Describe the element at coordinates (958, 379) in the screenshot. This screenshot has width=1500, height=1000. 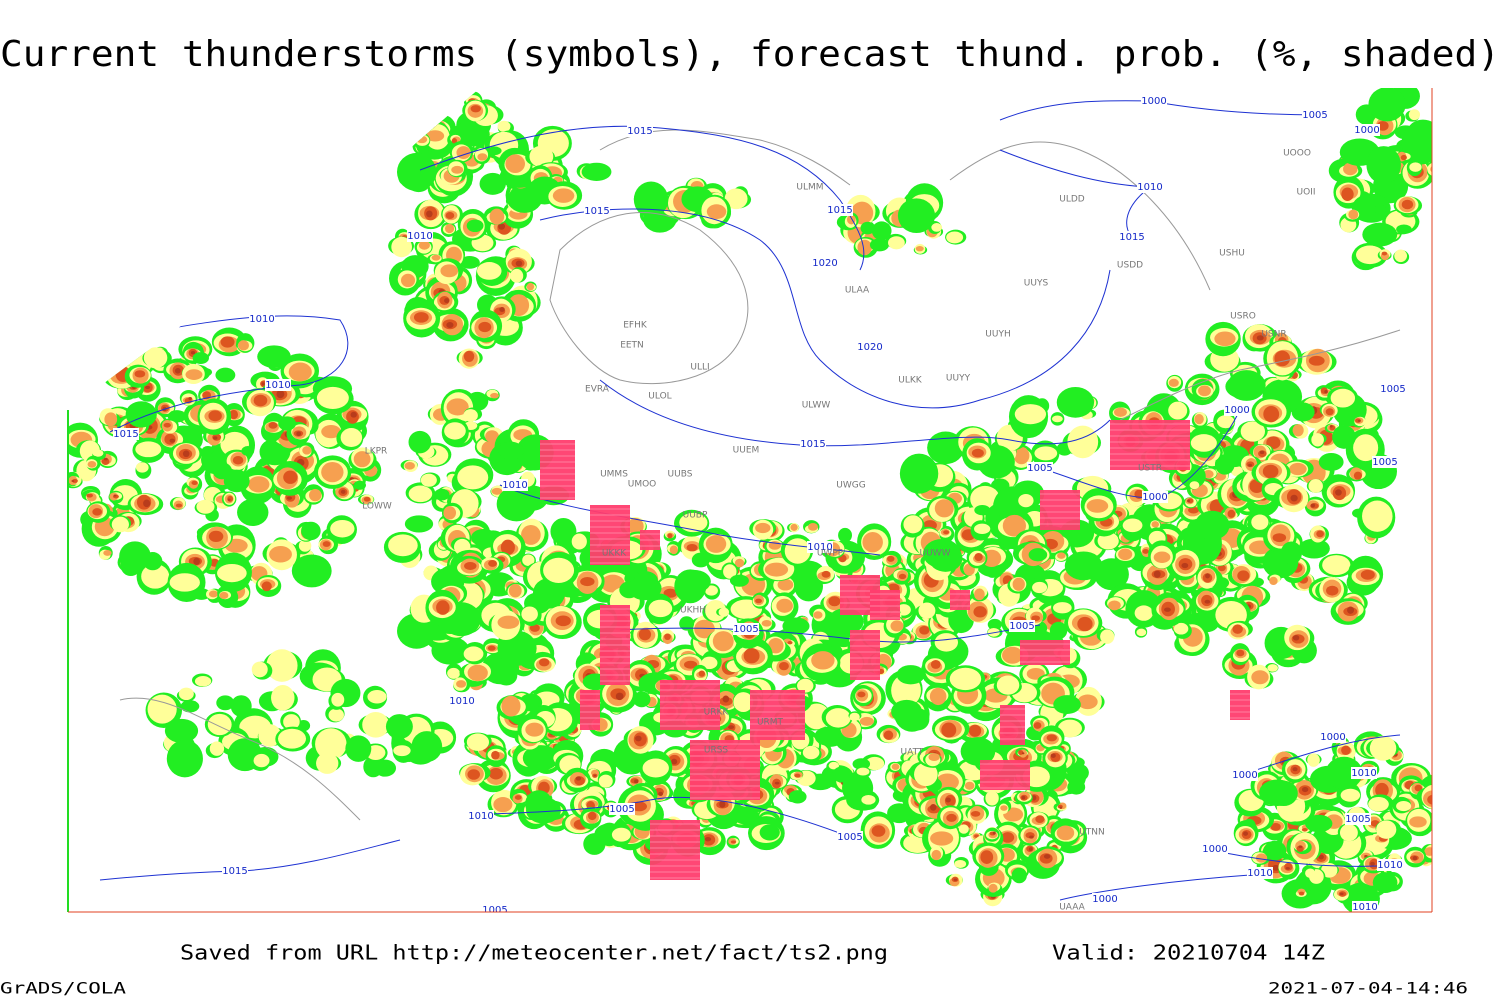
I see `station-label: UUYY` at that location.